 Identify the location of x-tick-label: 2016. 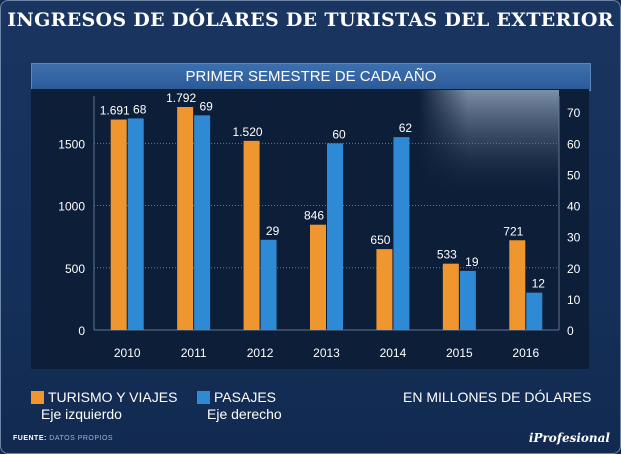
(525, 353).